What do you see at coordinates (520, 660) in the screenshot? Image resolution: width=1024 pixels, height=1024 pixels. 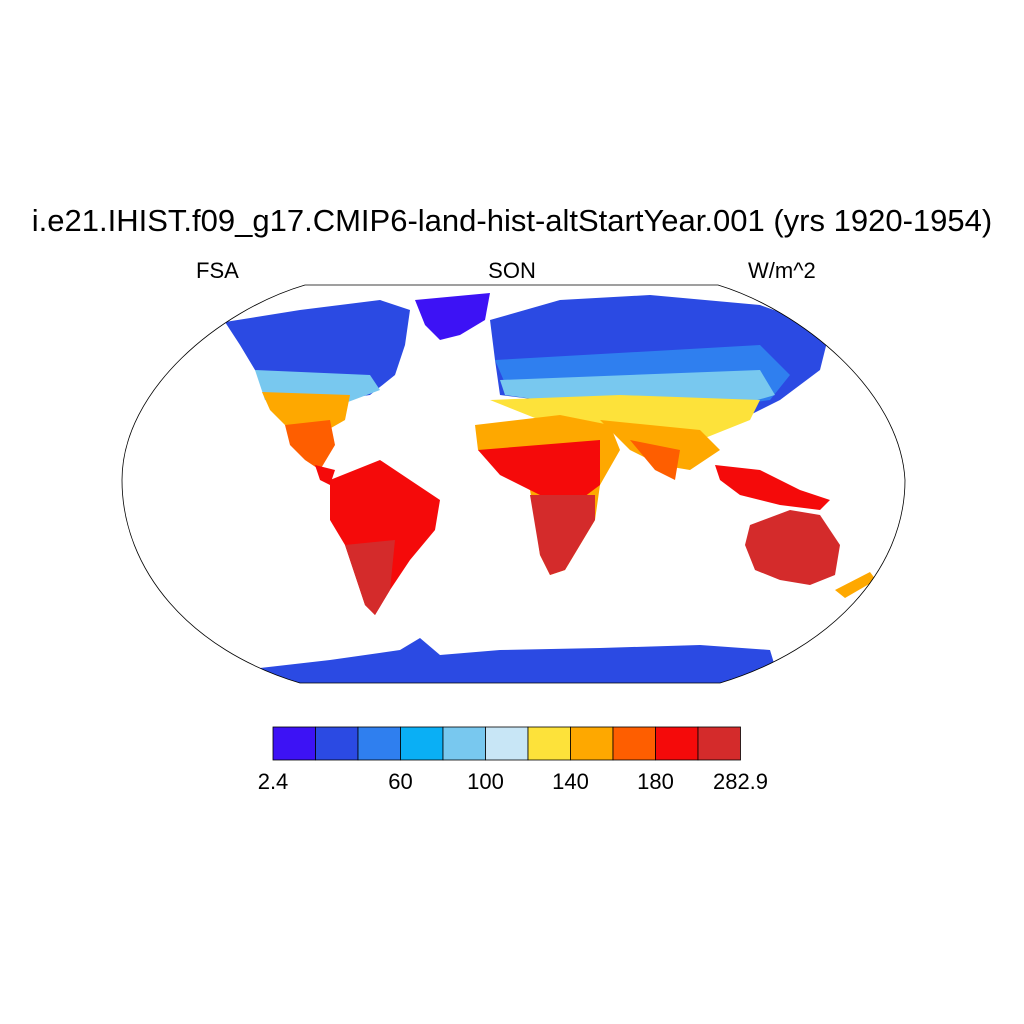 I see `antarctica-region` at bounding box center [520, 660].